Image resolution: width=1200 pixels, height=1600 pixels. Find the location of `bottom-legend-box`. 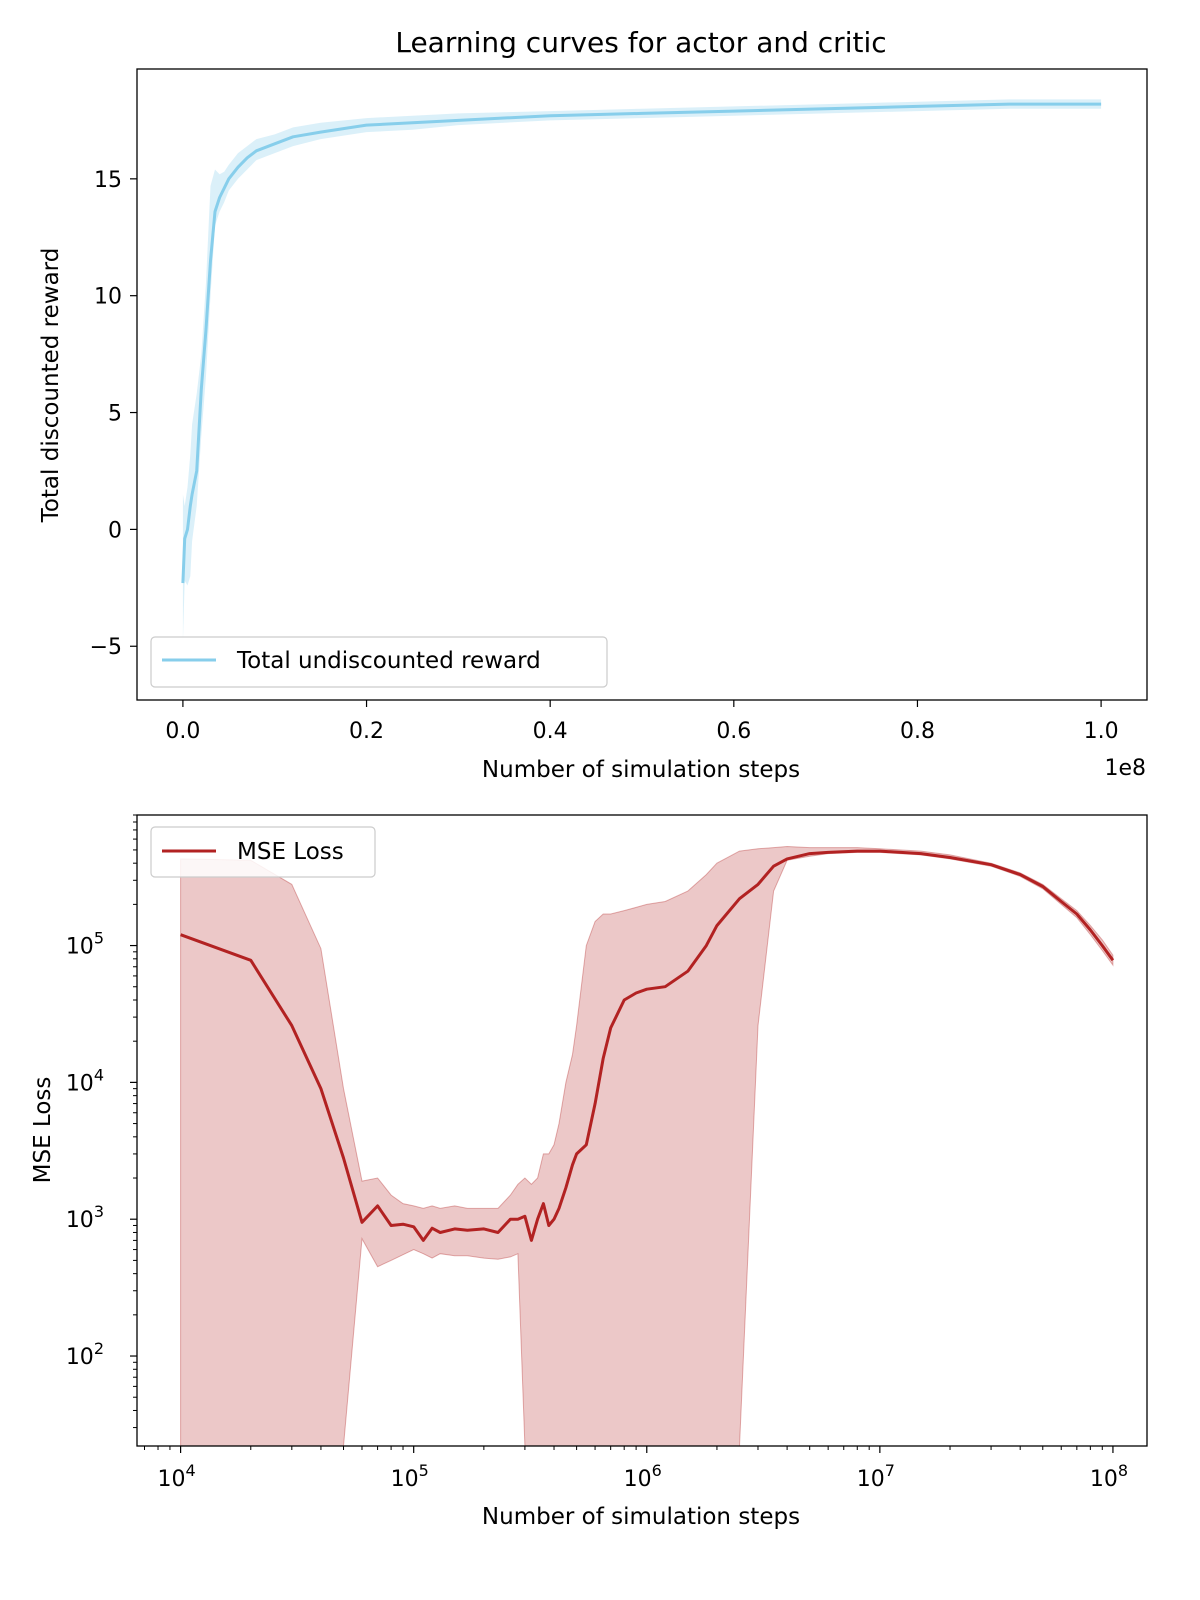

bottom-legend-box is located at coordinates (263, 852).